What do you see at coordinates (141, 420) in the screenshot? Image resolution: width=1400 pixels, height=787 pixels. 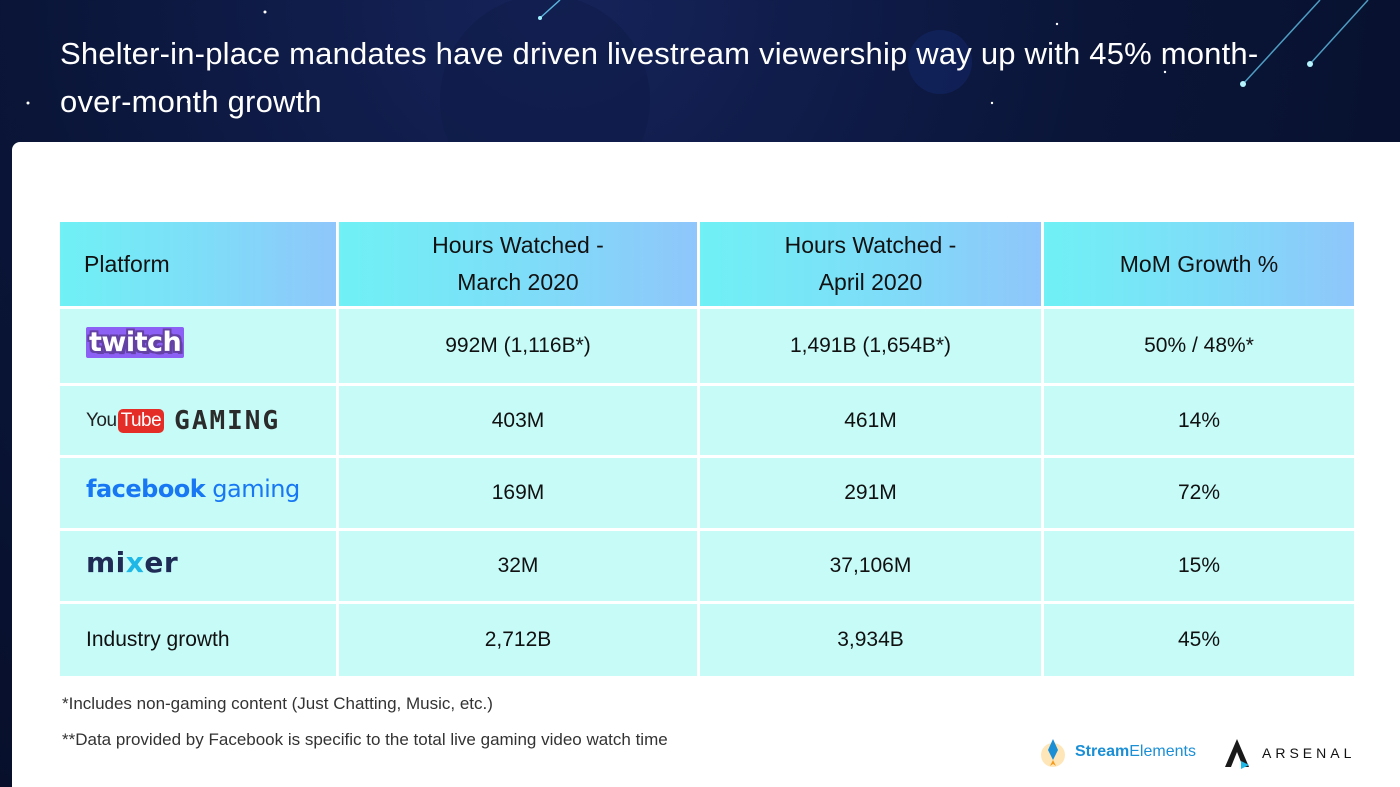 I see `youtube-logo-tube: Tube` at bounding box center [141, 420].